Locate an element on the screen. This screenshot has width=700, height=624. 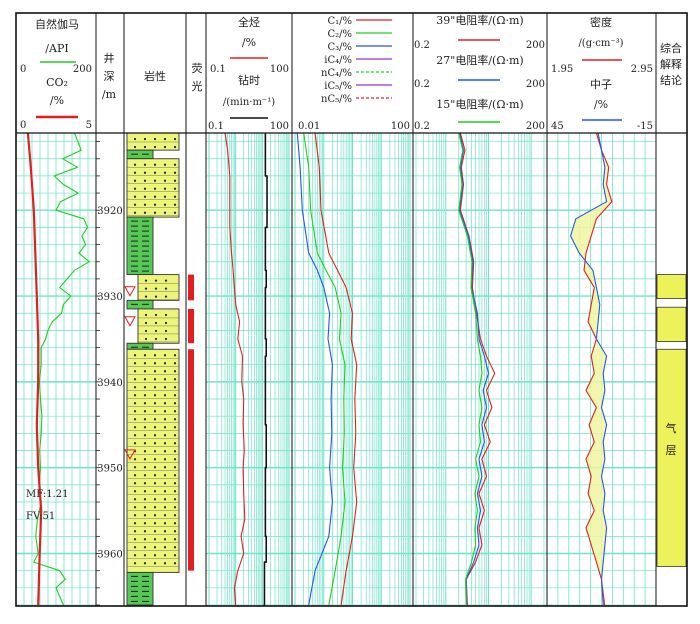
depth-tick-label: 3950 is located at coordinates (109, 469).